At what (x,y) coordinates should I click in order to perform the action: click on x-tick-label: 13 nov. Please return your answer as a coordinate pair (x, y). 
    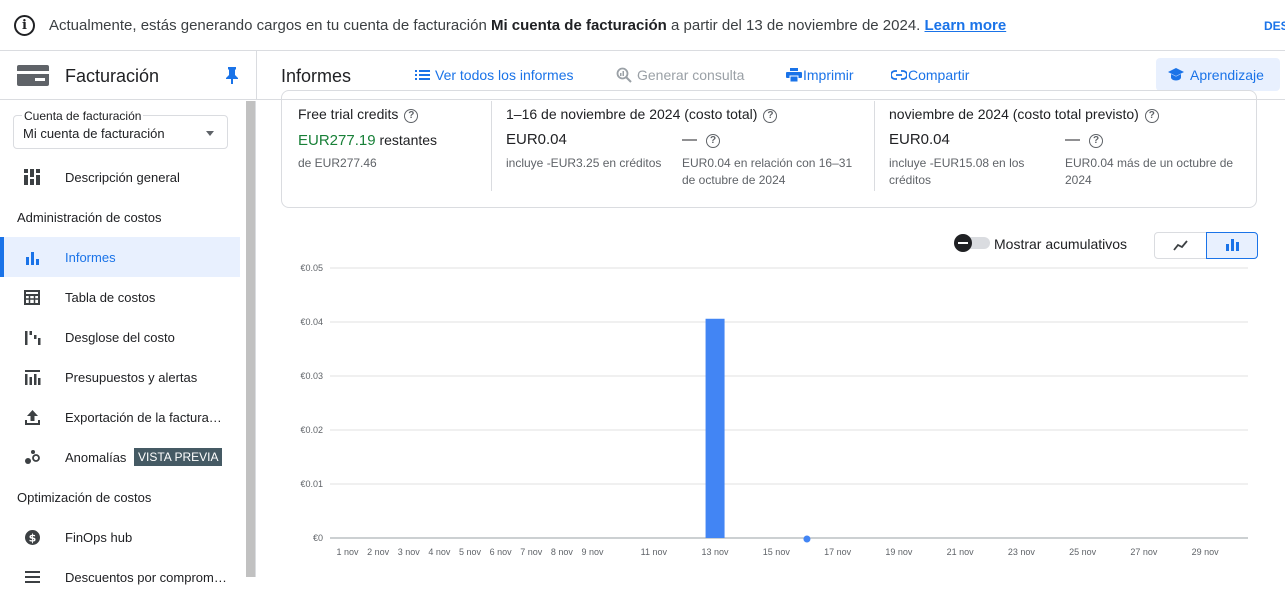
    Looking at the image, I should click on (716, 552).